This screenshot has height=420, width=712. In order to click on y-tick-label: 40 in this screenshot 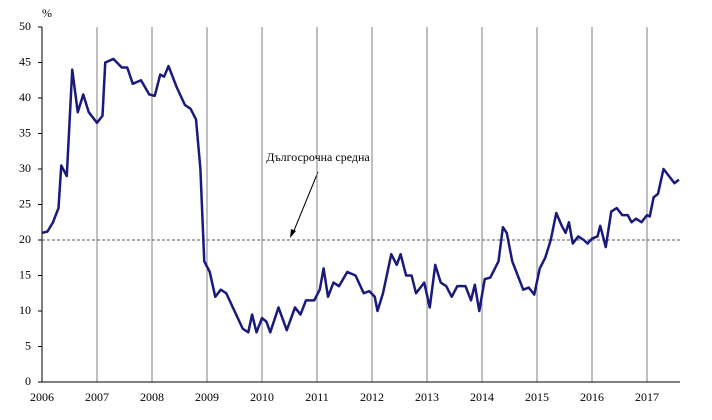, I will do `click(25, 97)`.